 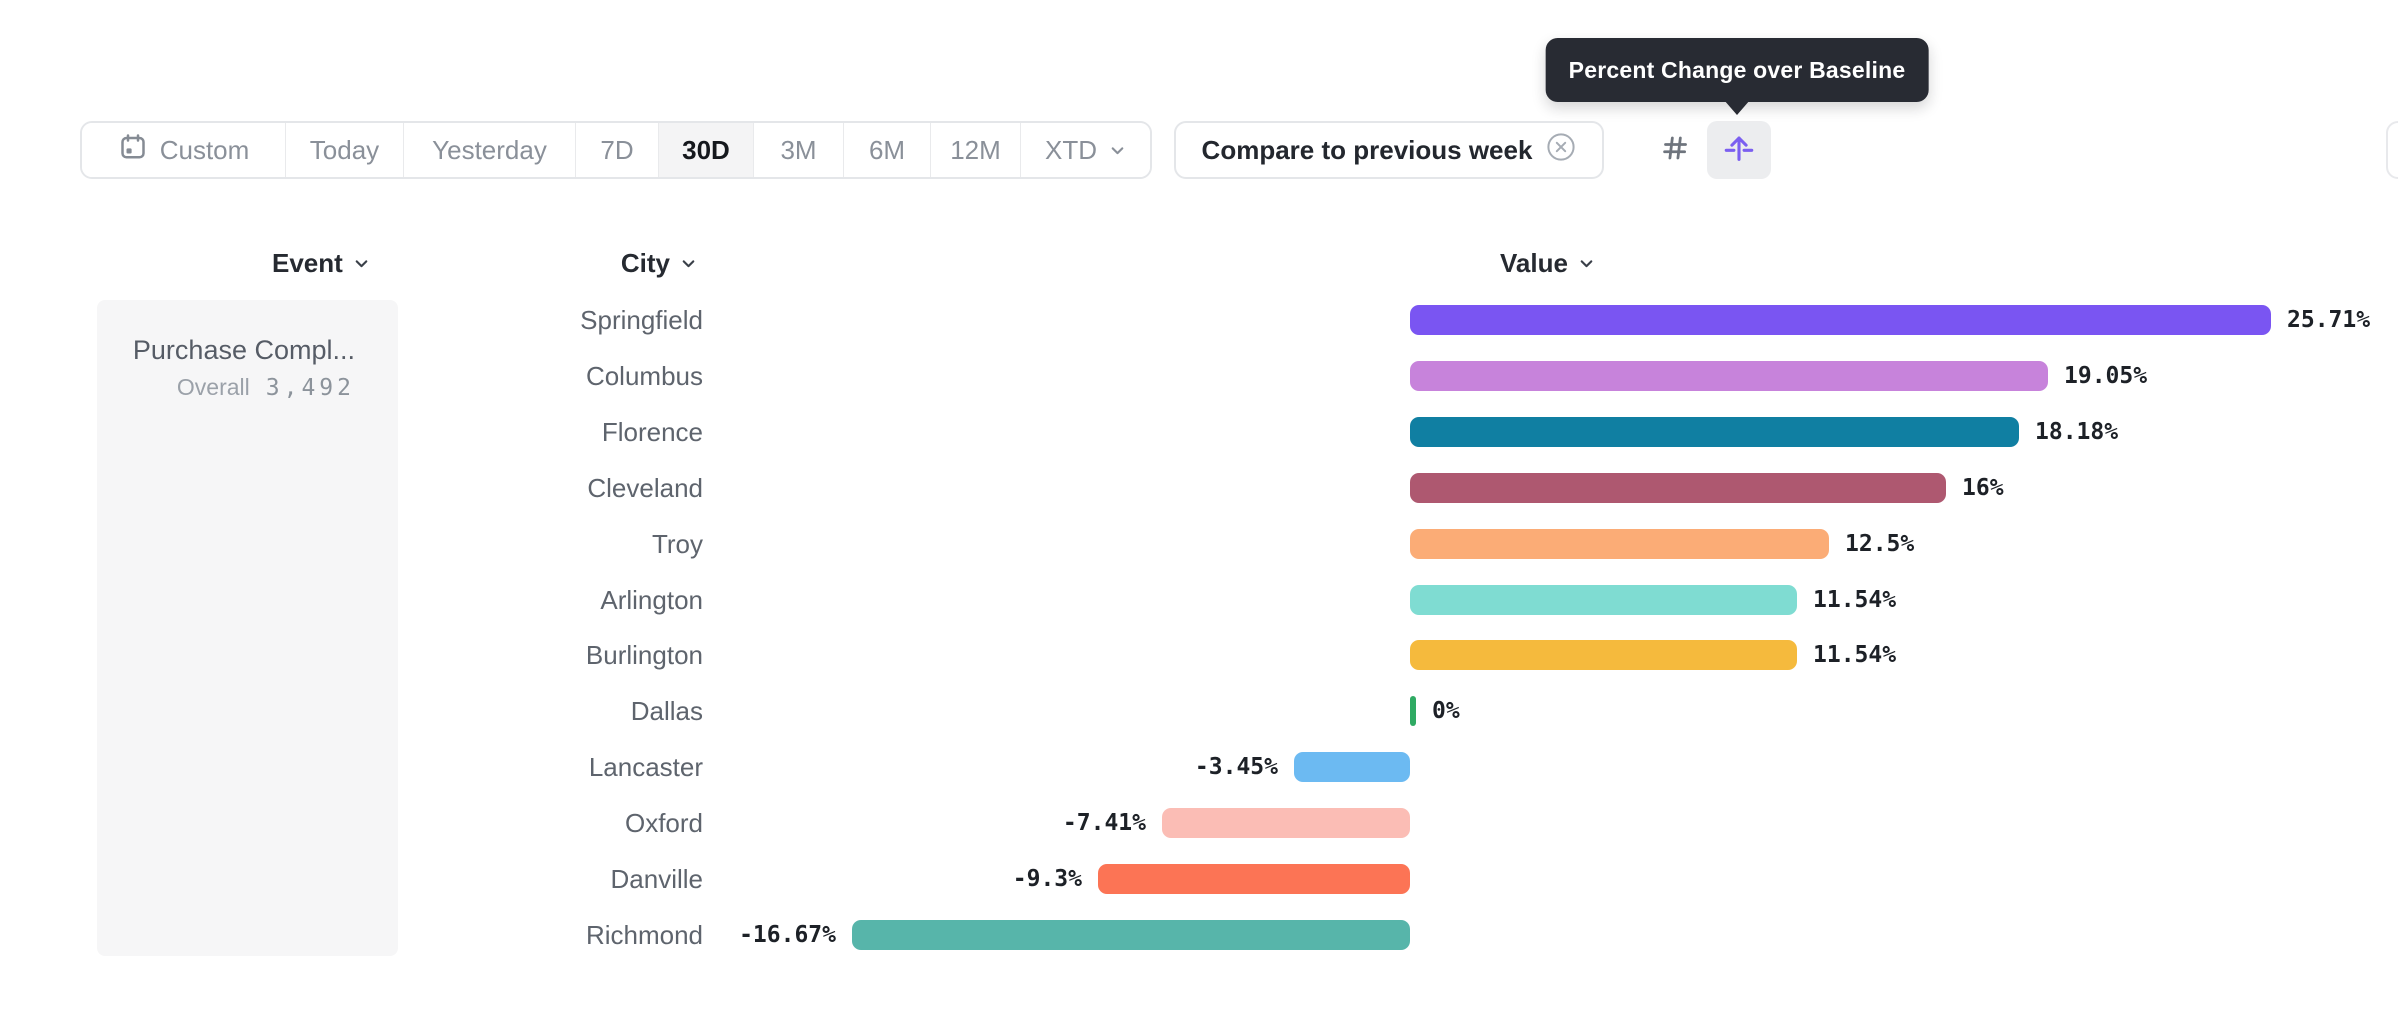 I want to click on date-range-button-label: Yesterday, so click(x=489, y=149).